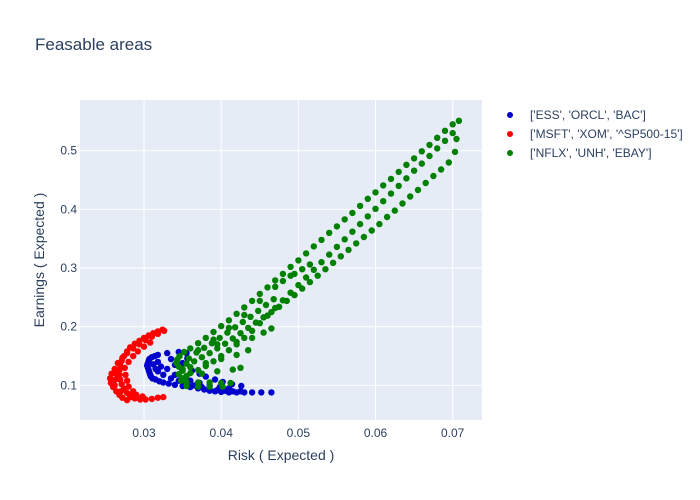 This screenshot has height=500, width=700. I want to click on series-1-points, so click(137, 365).